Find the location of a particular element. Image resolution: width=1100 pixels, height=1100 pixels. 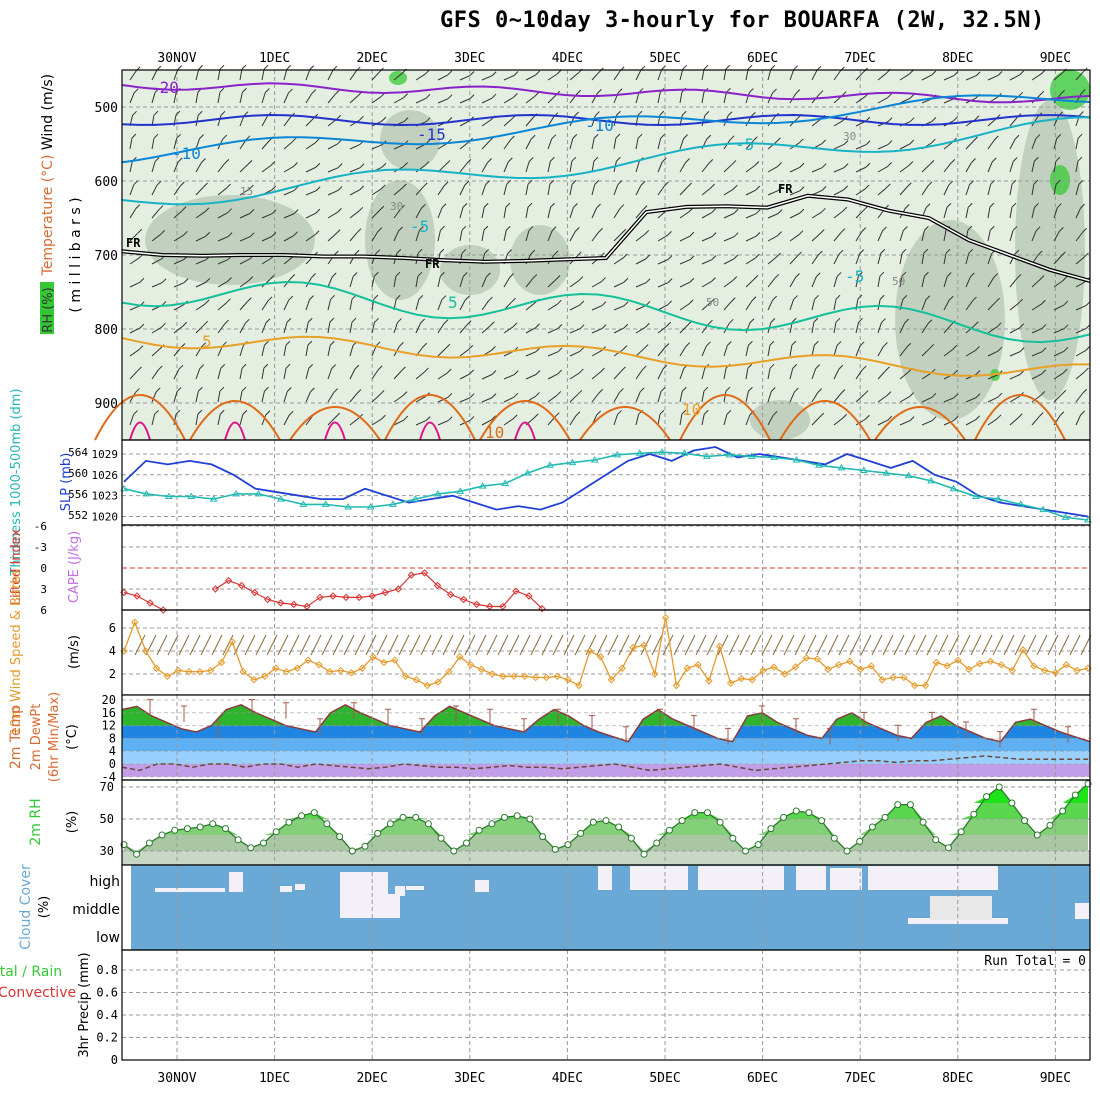

lifted-index-marker is located at coordinates (411, 575).